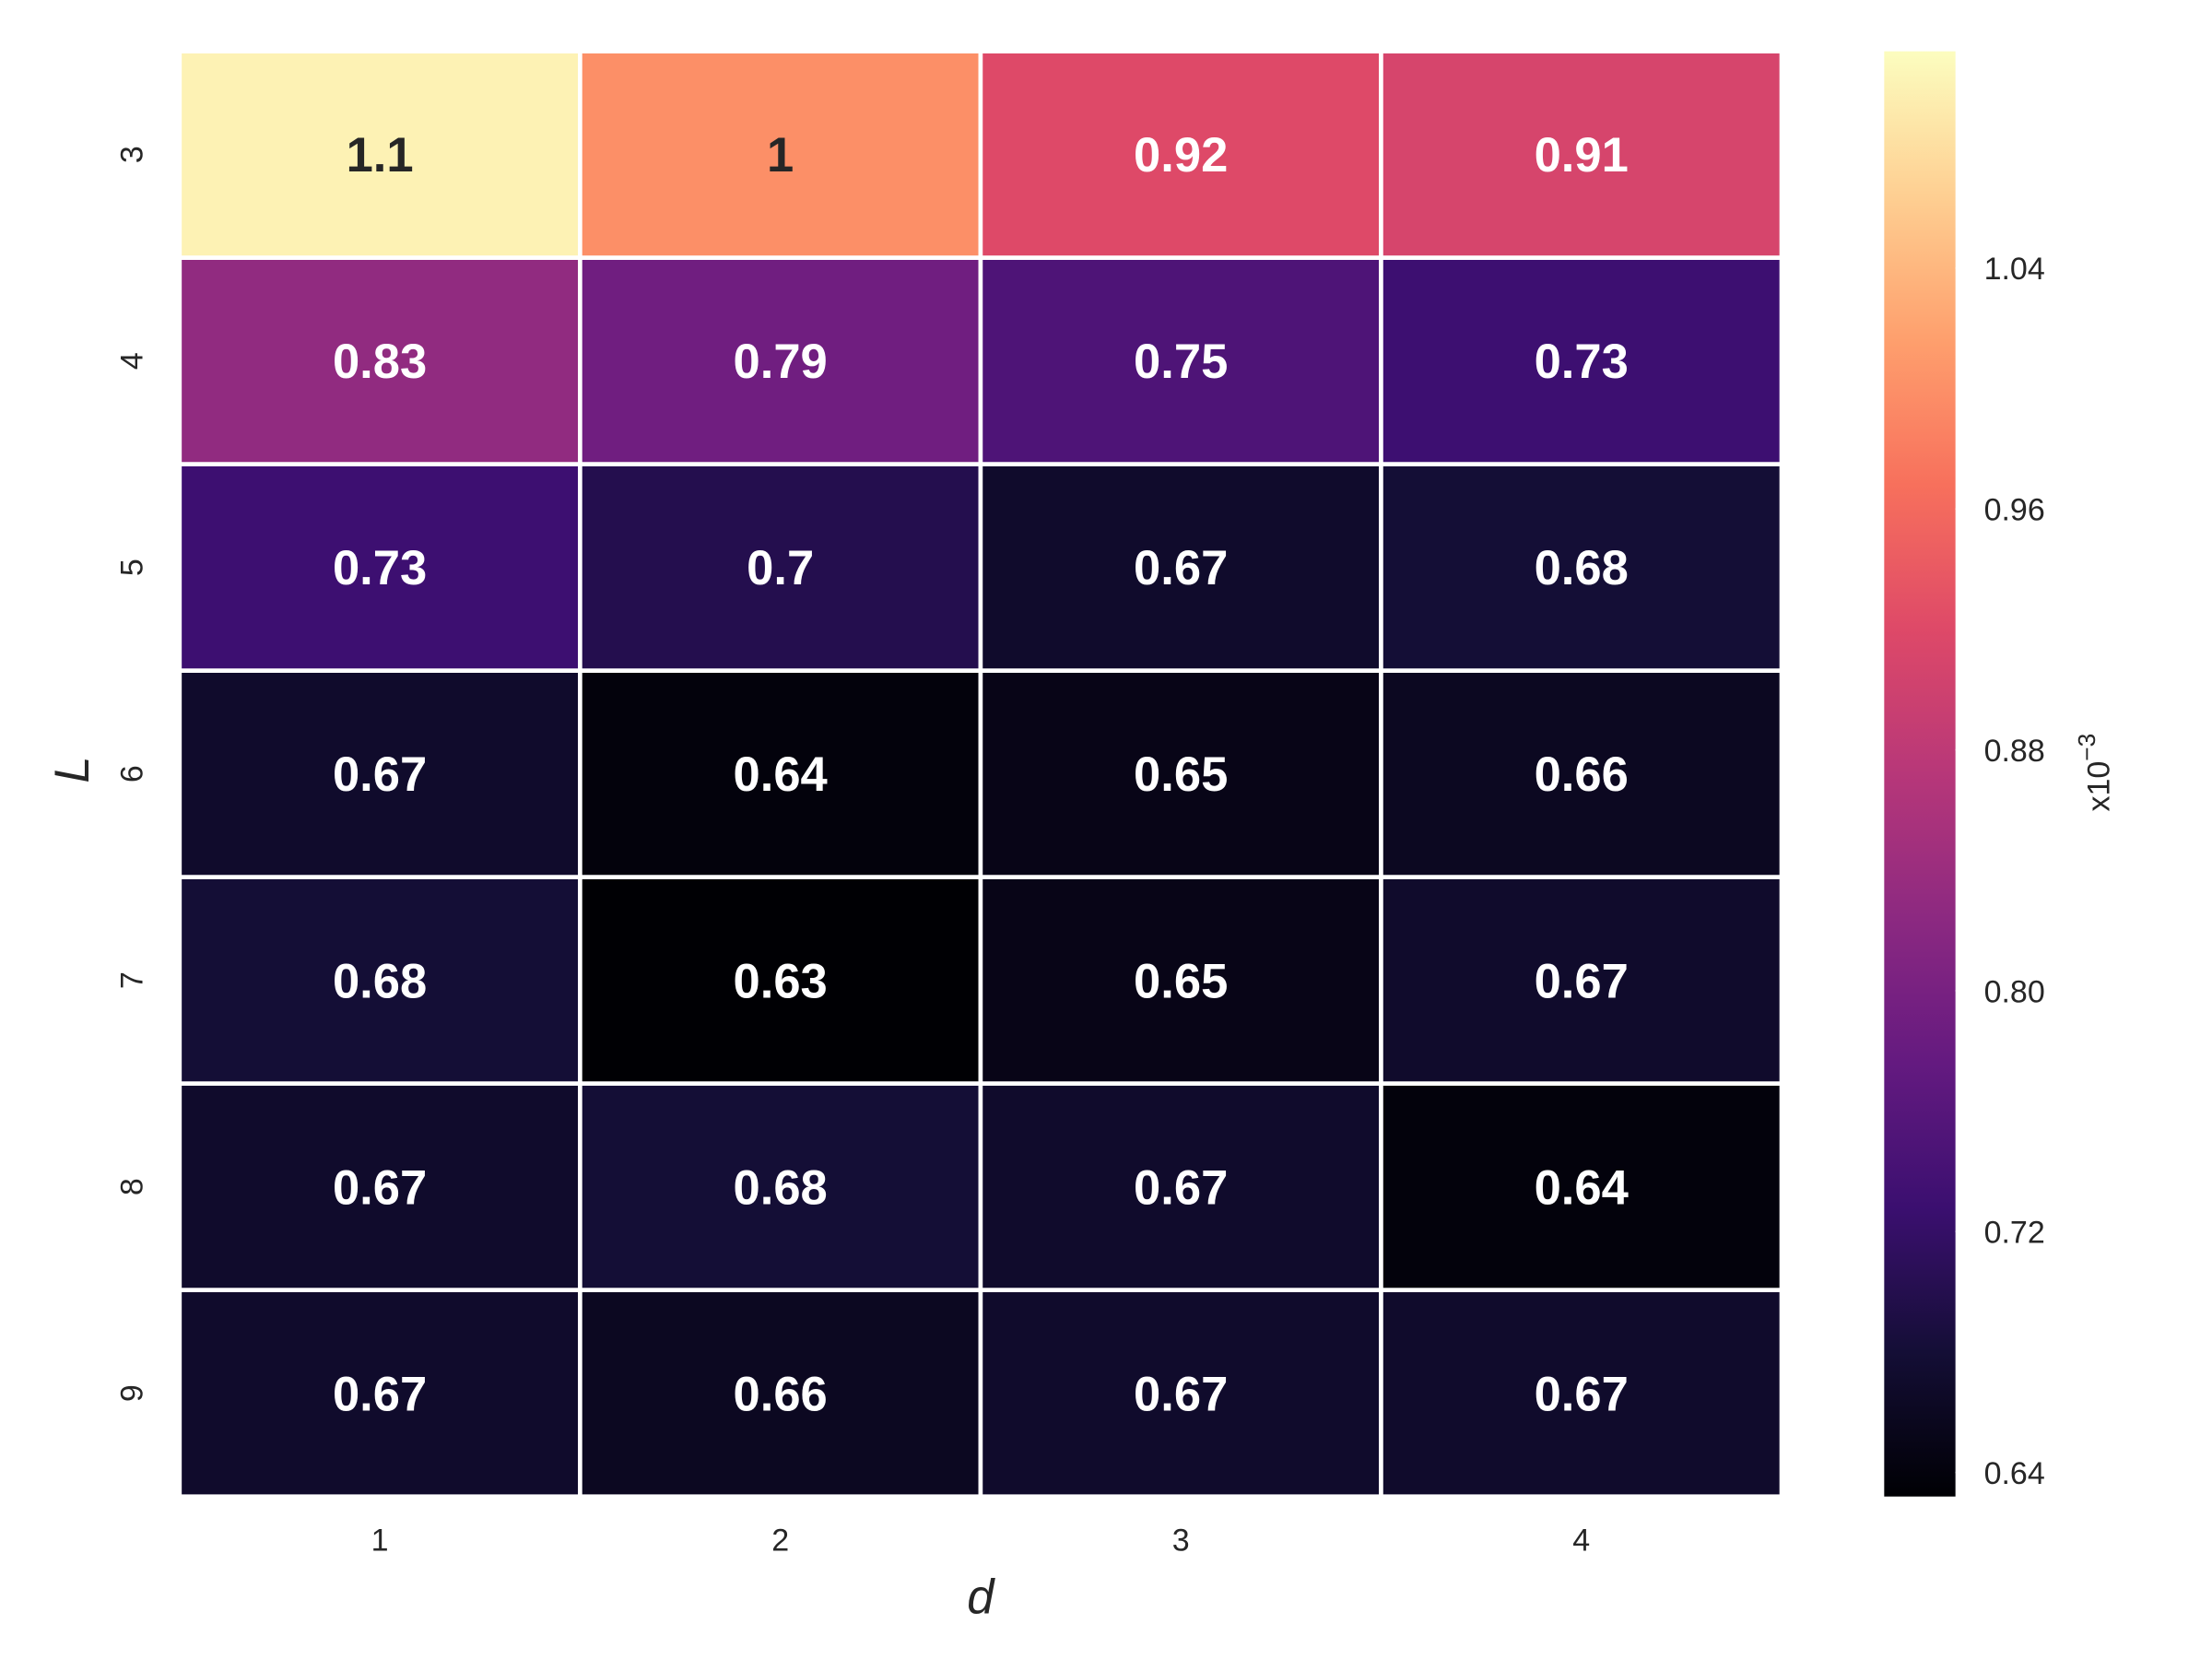  I want to click on colorbar-tick-label: 0.88, so click(2014, 751).